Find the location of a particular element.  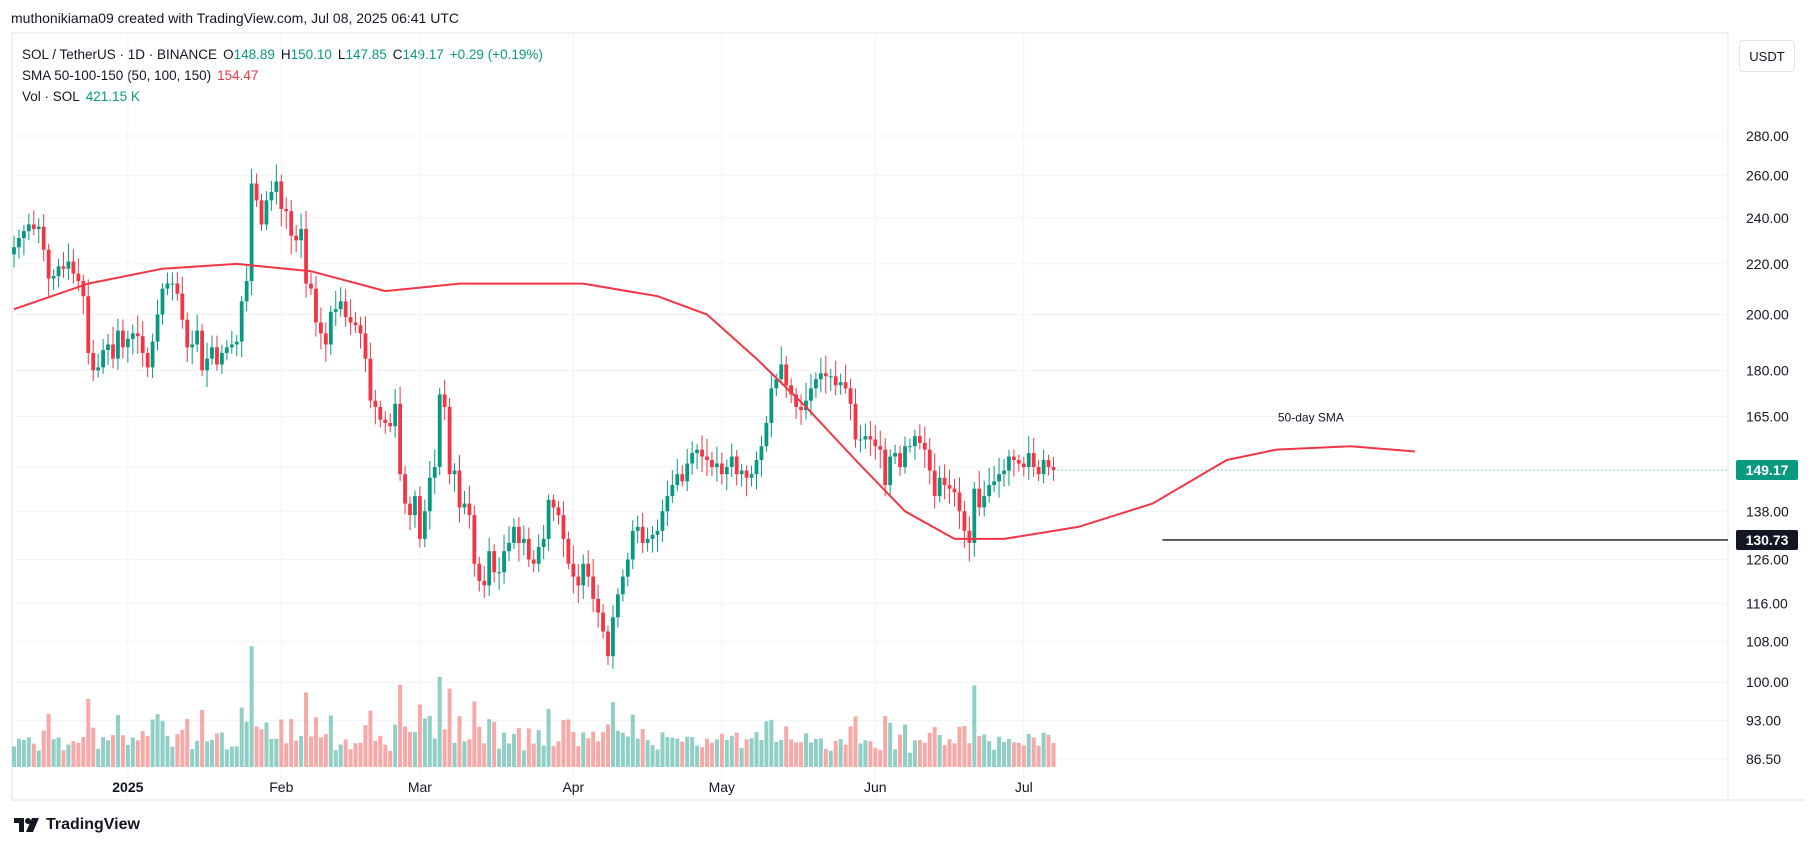

tradingview-brand: TradingView is located at coordinates (77, 825).